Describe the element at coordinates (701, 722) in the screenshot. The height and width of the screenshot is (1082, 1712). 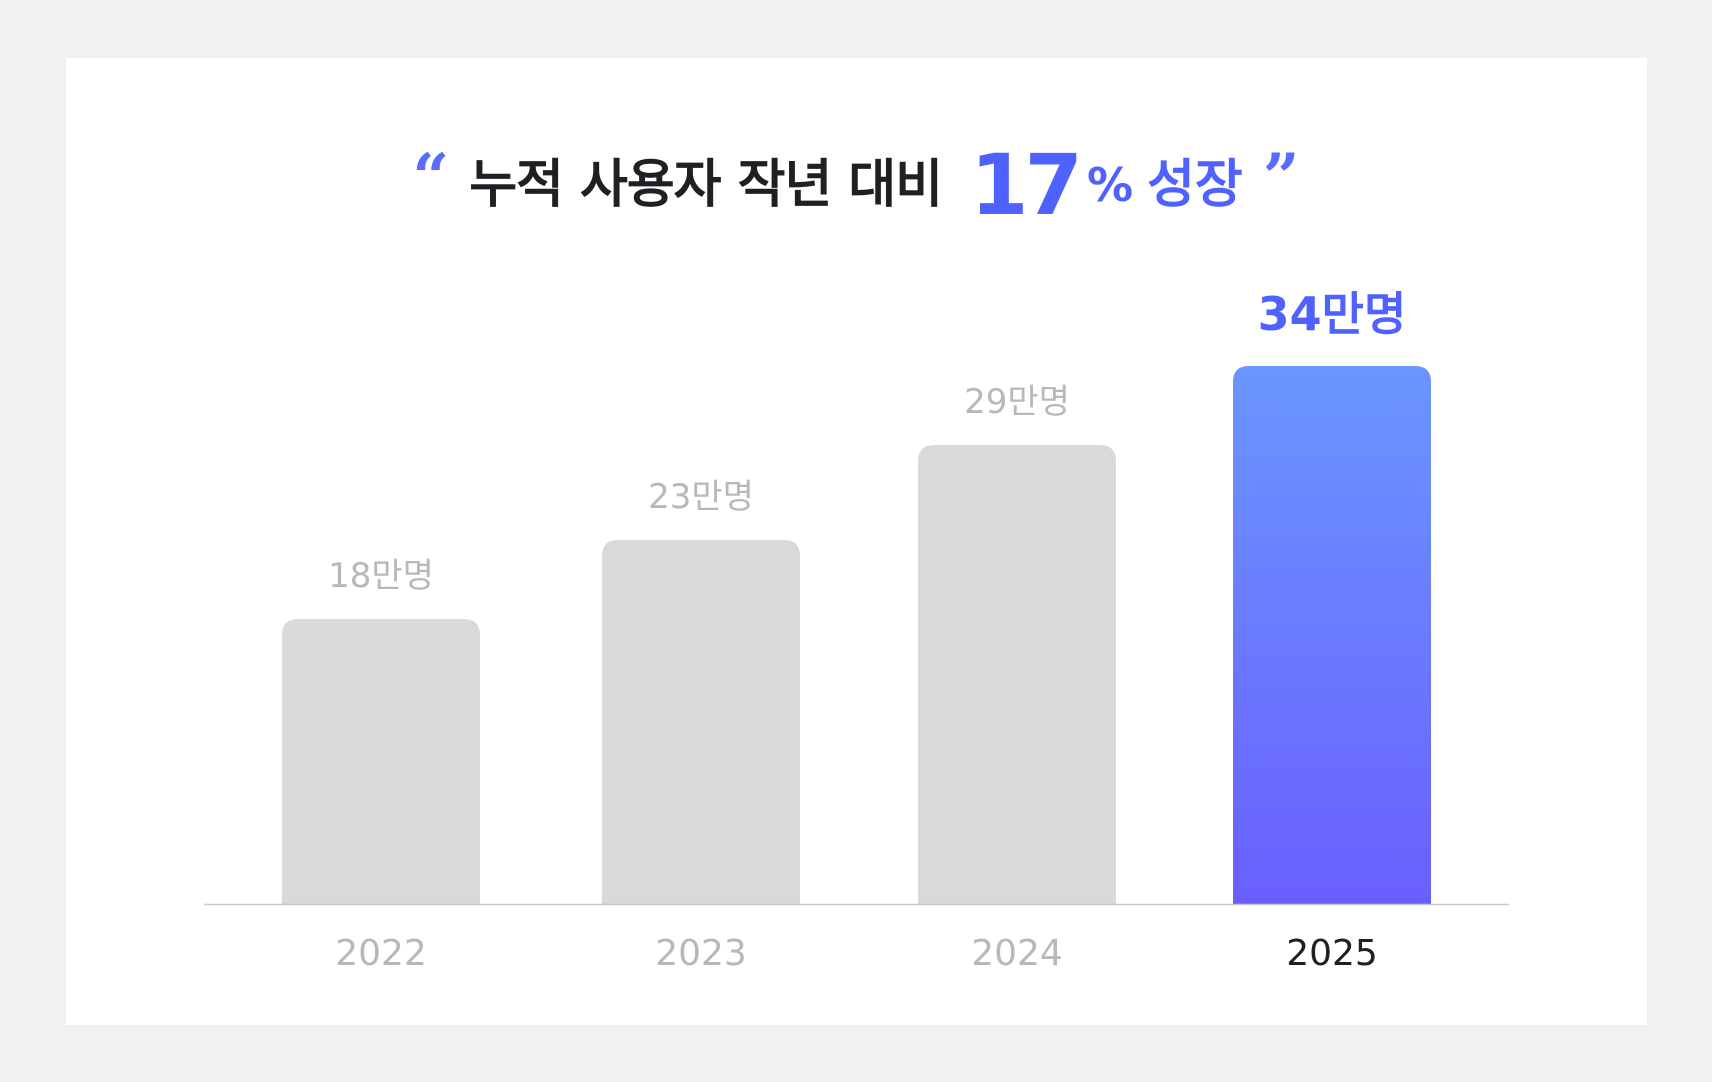
I see `bar-2023` at that location.